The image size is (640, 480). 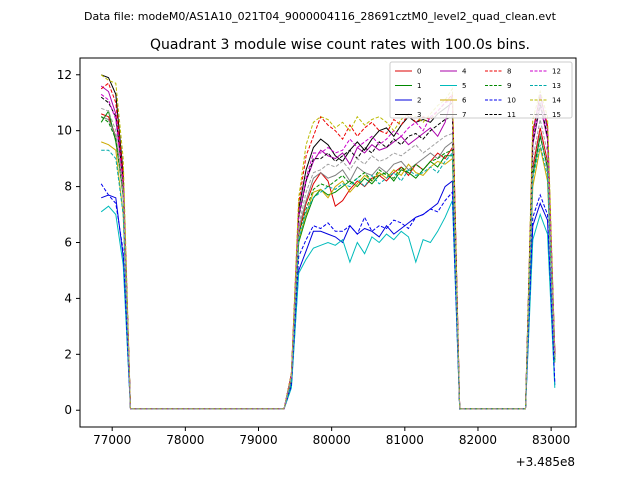 I want to click on legend-label-4: 4, so click(x=464, y=72).